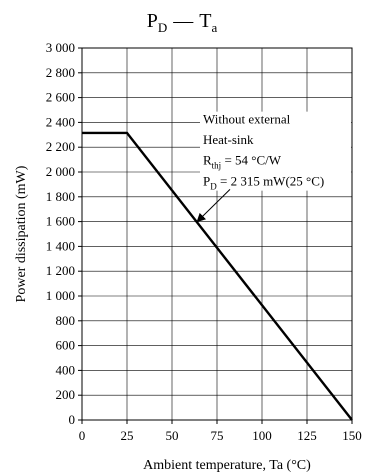 This screenshot has height=475, width=365. I want to click on x-tick-label: 0, so click(82, 435).